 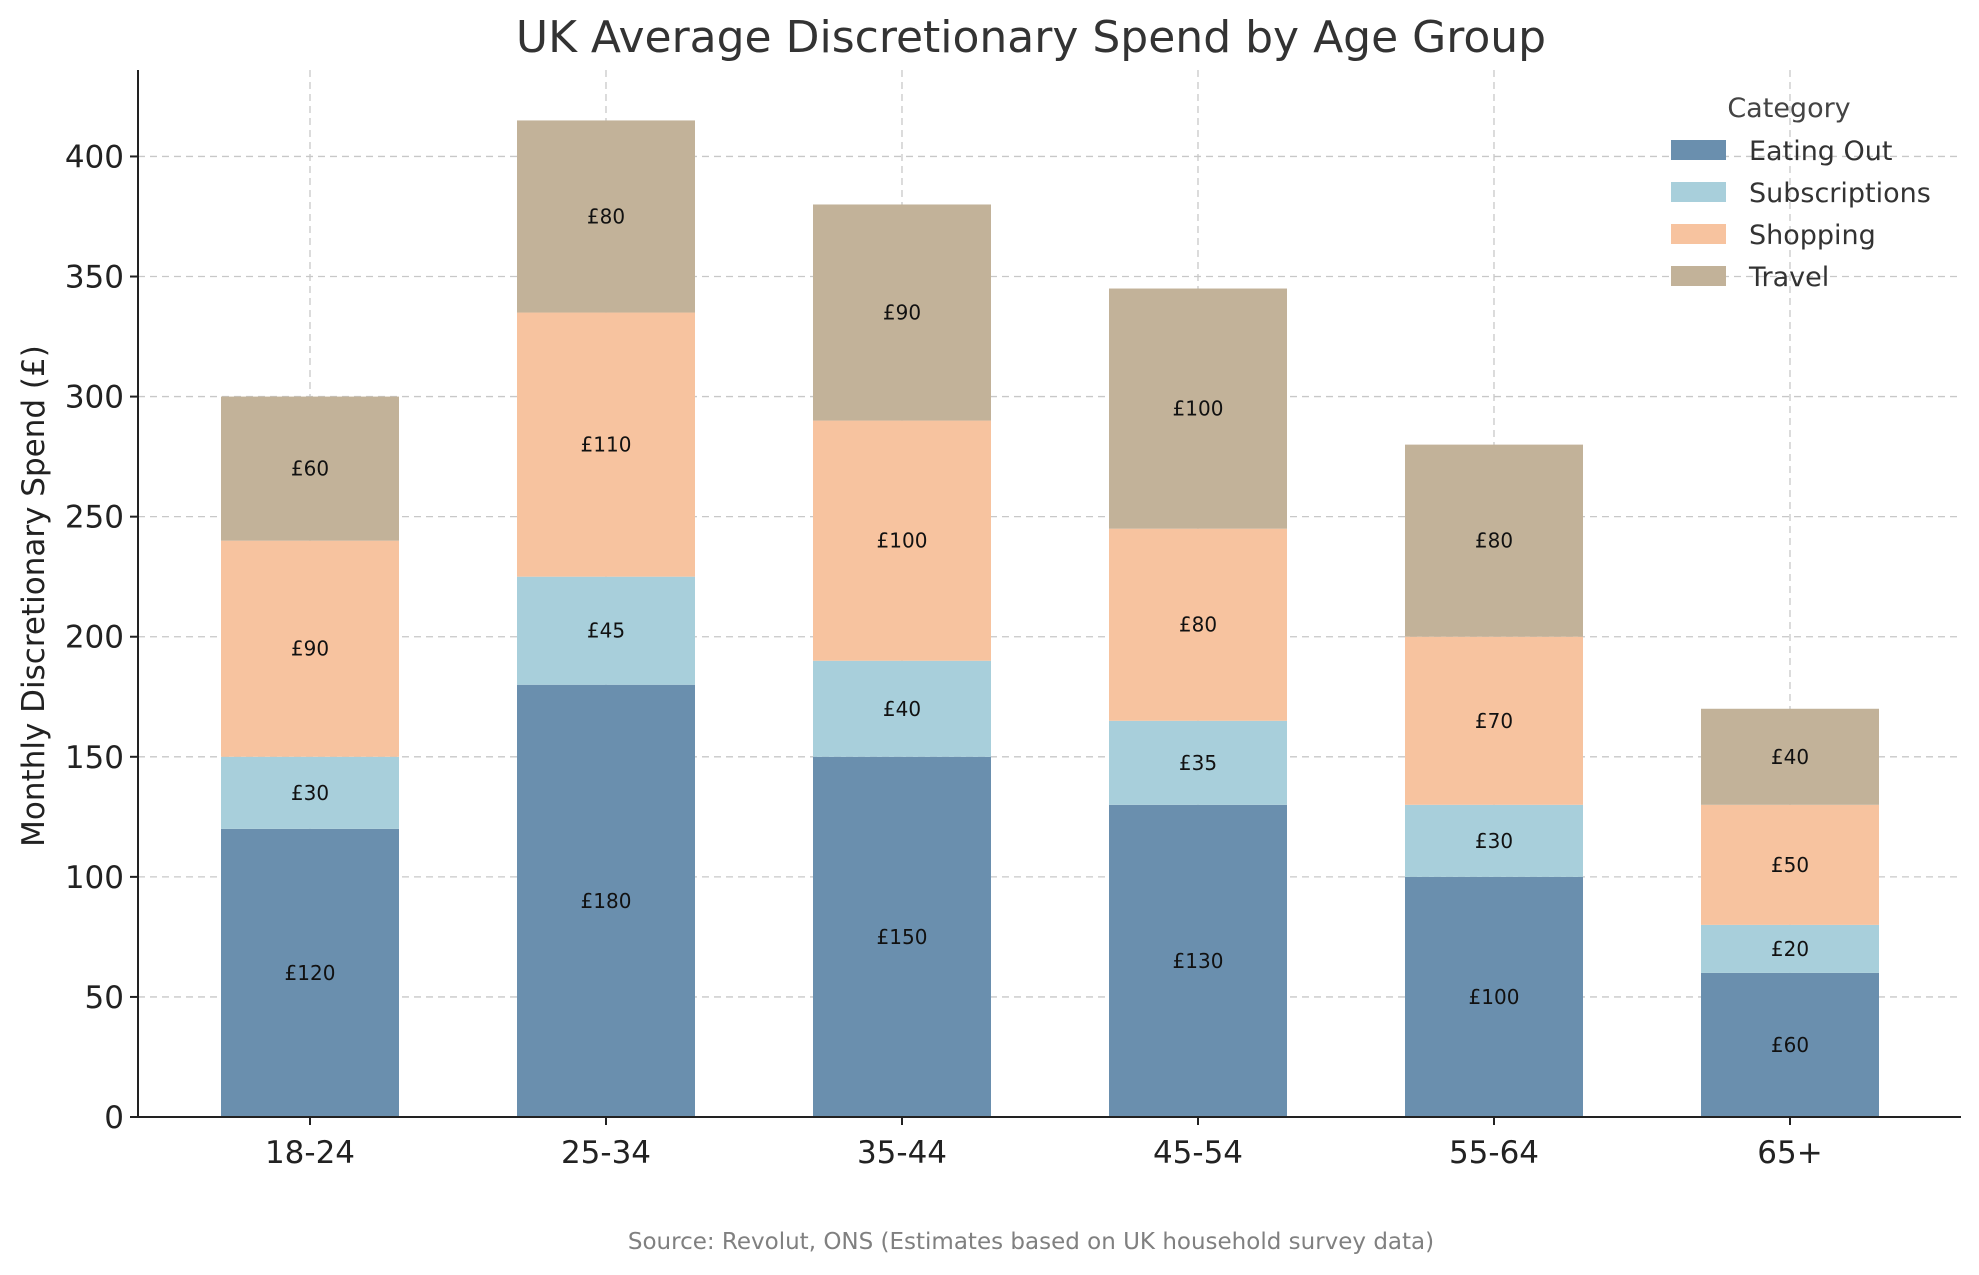 I want to click on bar-label-eating-out-18-24: £120, so click(x=310, y=973).